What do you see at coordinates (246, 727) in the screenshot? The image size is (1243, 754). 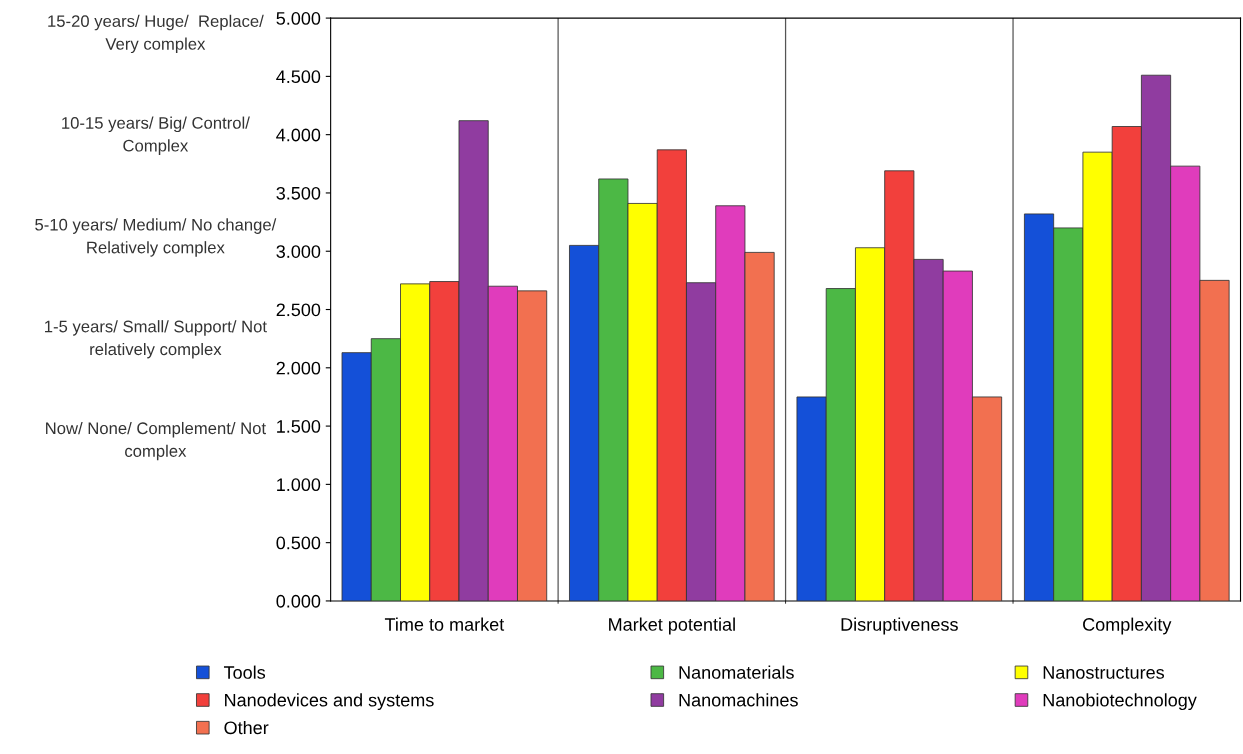 I see `legend-label: Other` at bounding box center [246, 727].